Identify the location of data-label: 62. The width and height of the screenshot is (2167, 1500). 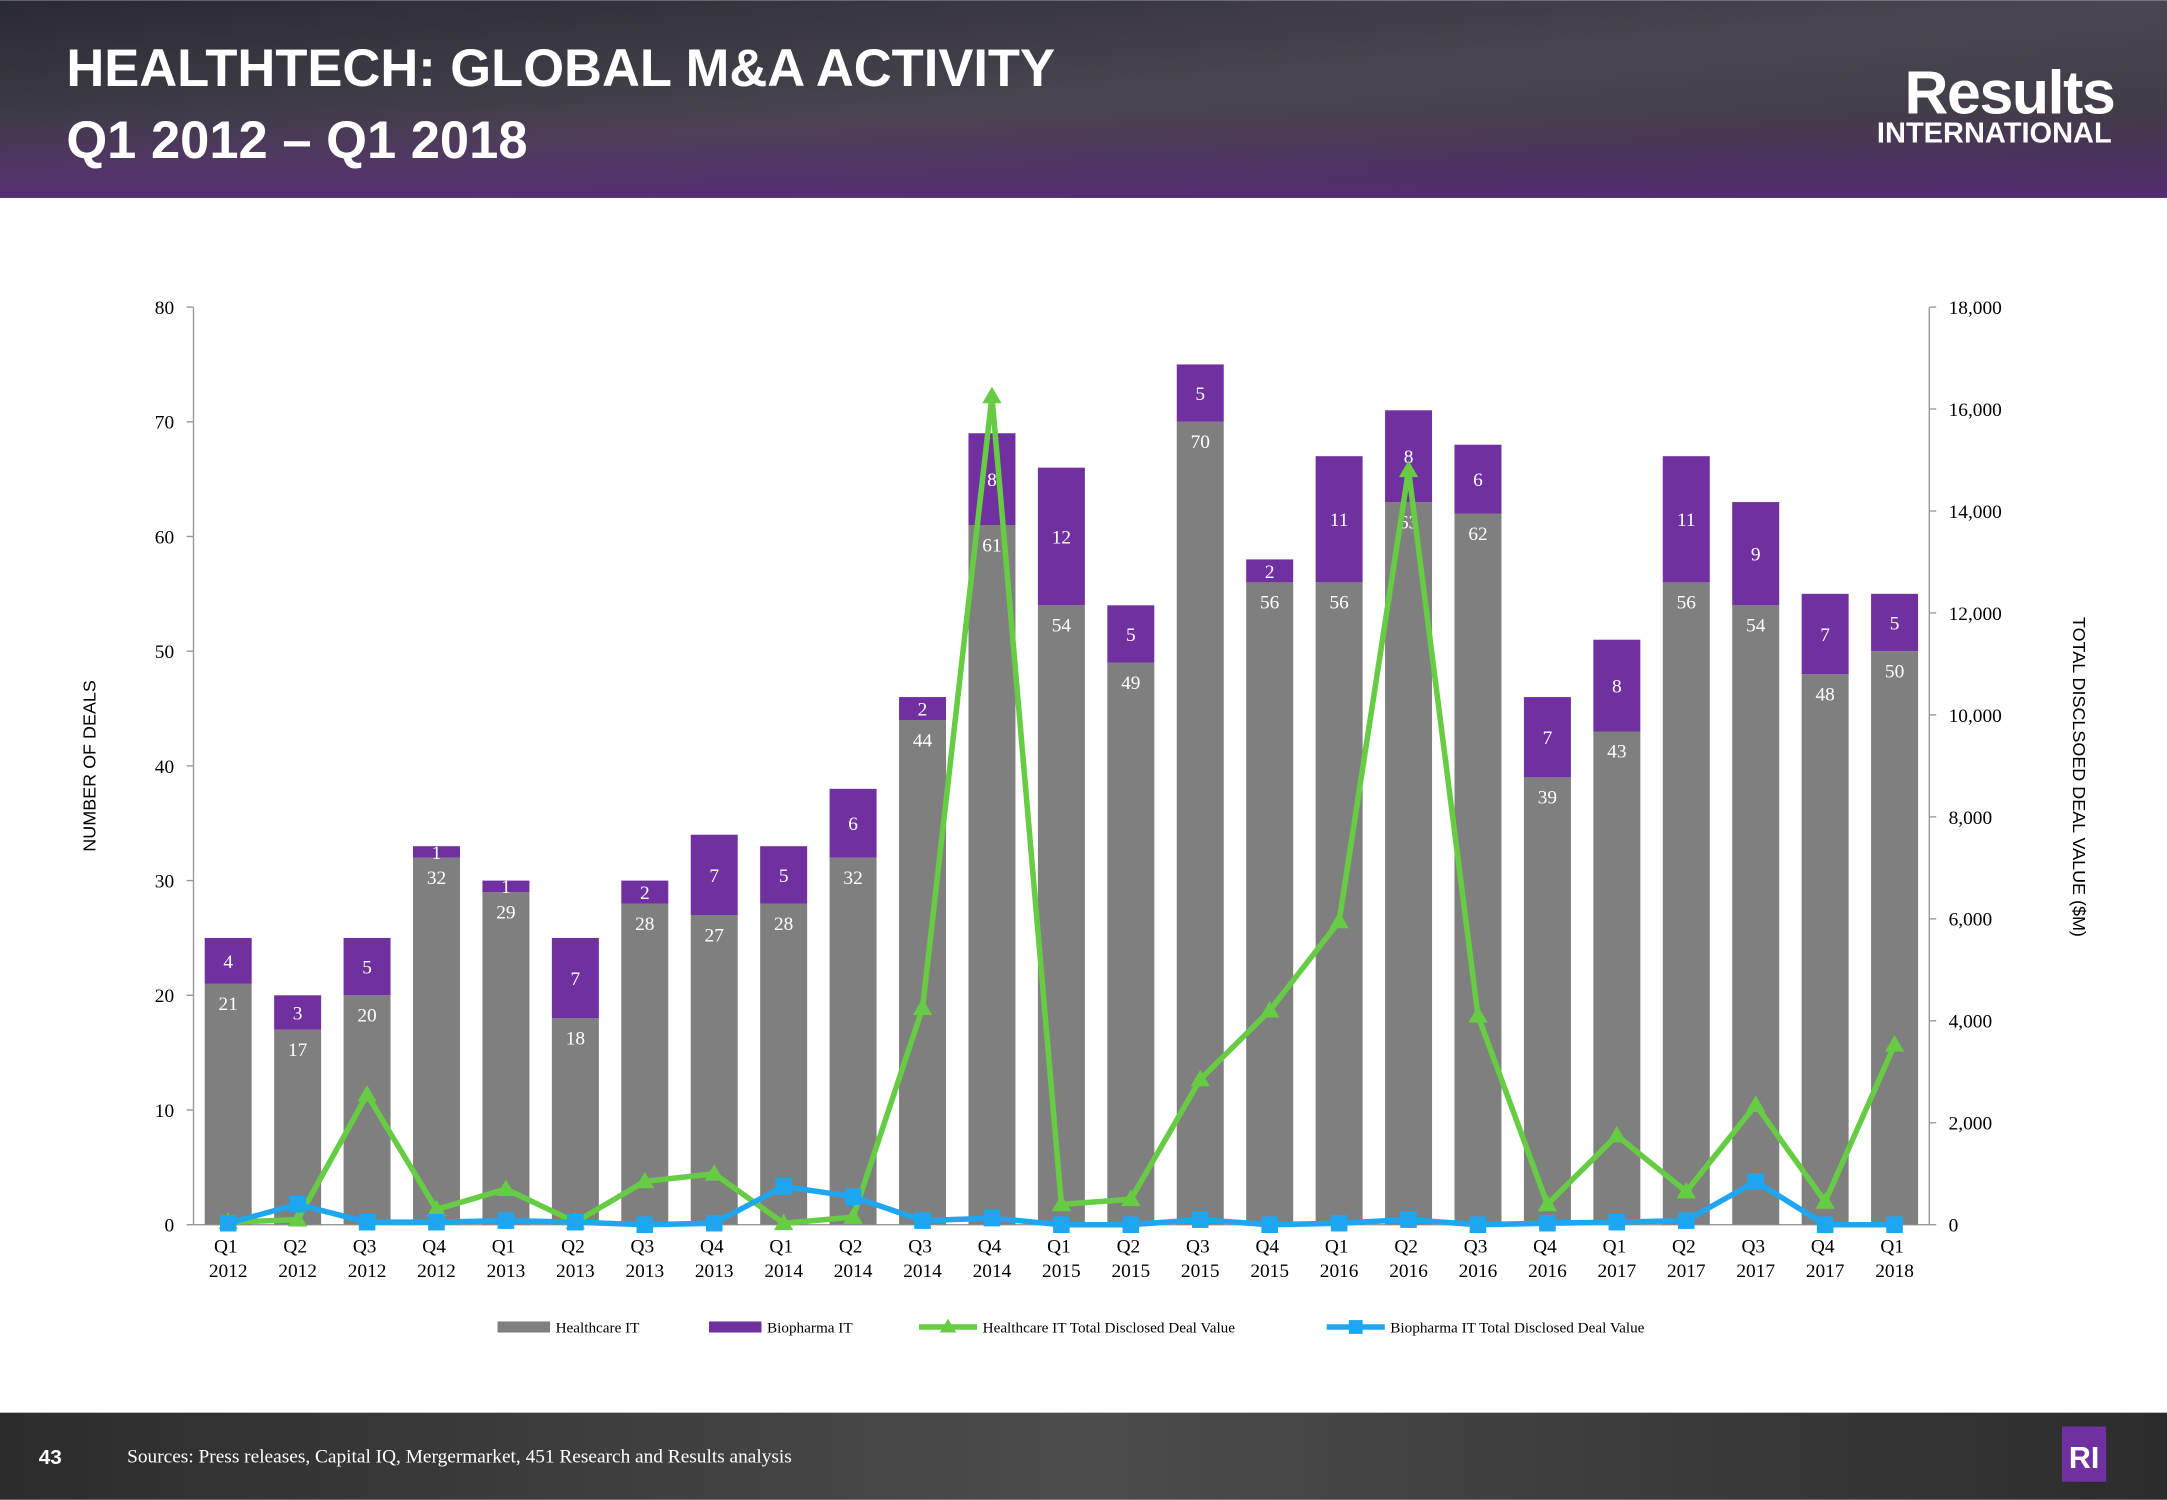
(1477, 534).